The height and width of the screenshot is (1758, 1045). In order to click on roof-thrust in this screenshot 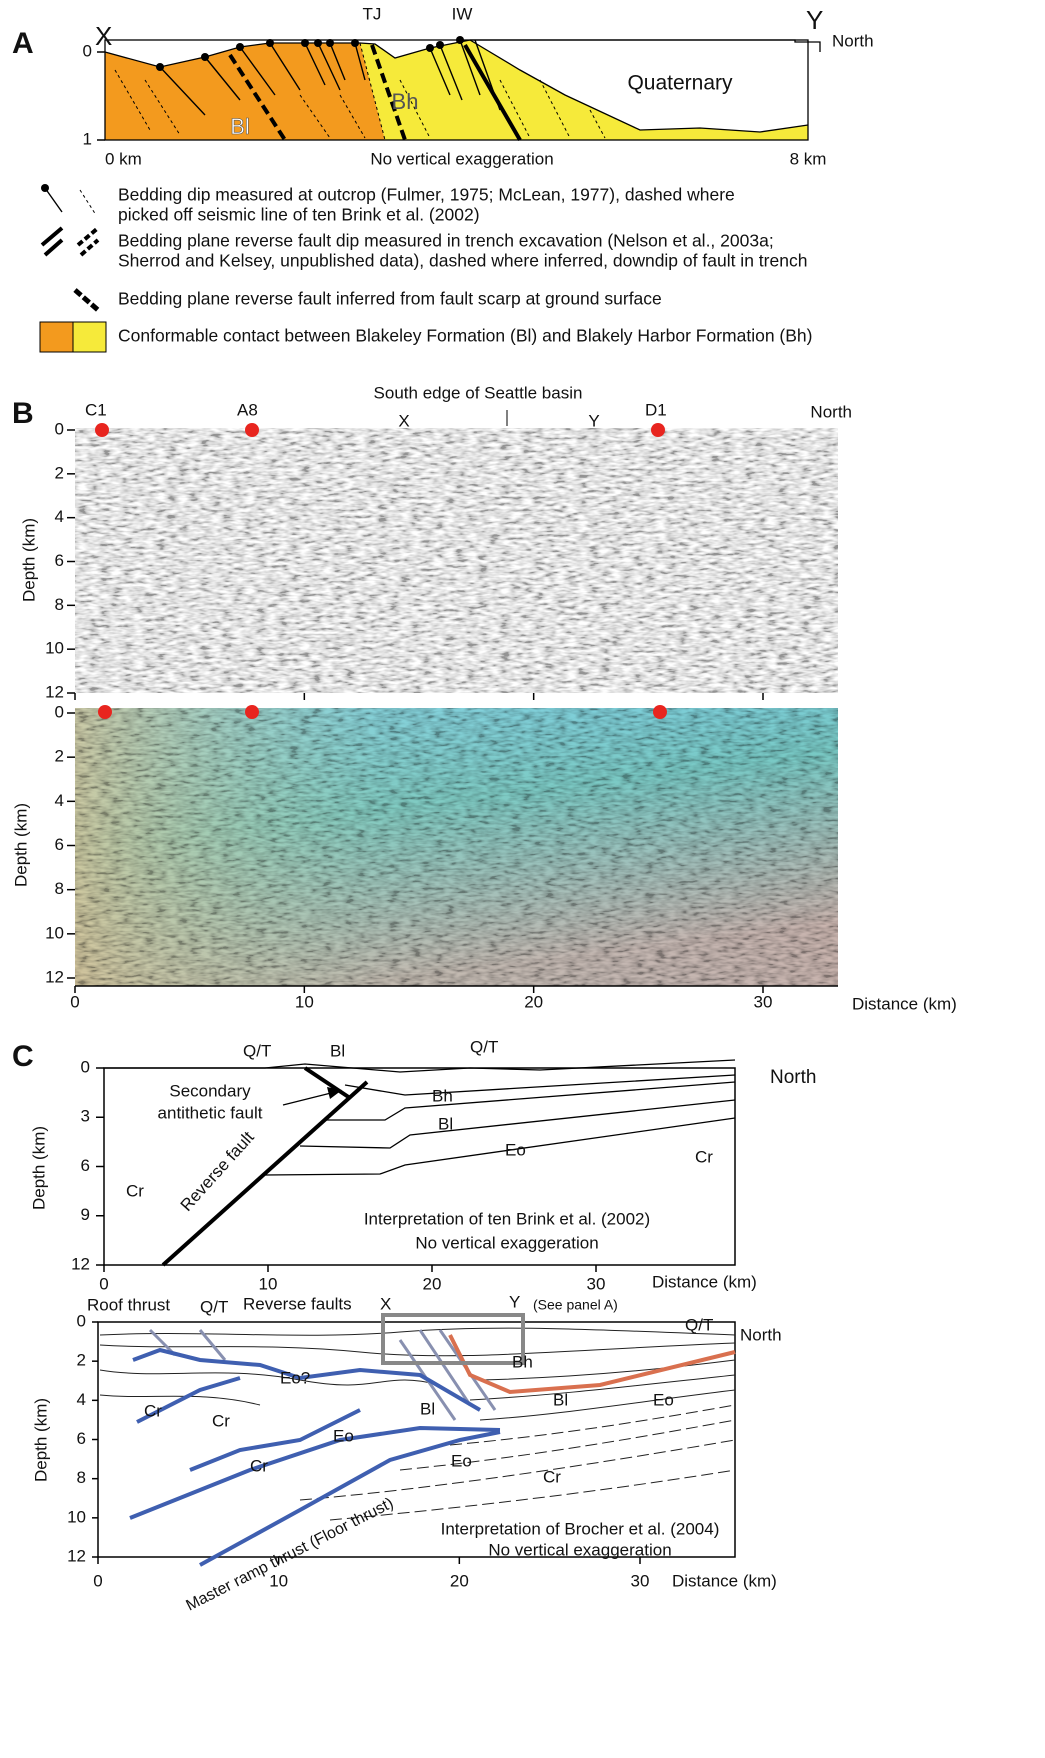, I will do `click(307, 1379)`.